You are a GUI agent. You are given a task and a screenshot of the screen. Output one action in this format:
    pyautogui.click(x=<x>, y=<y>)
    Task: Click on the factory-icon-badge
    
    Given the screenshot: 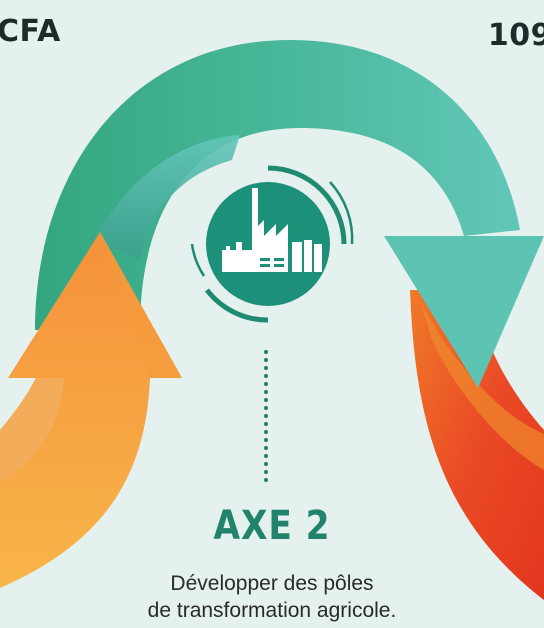 What is the action you would take?
    pyautogui.click(x=272, y=244)
    